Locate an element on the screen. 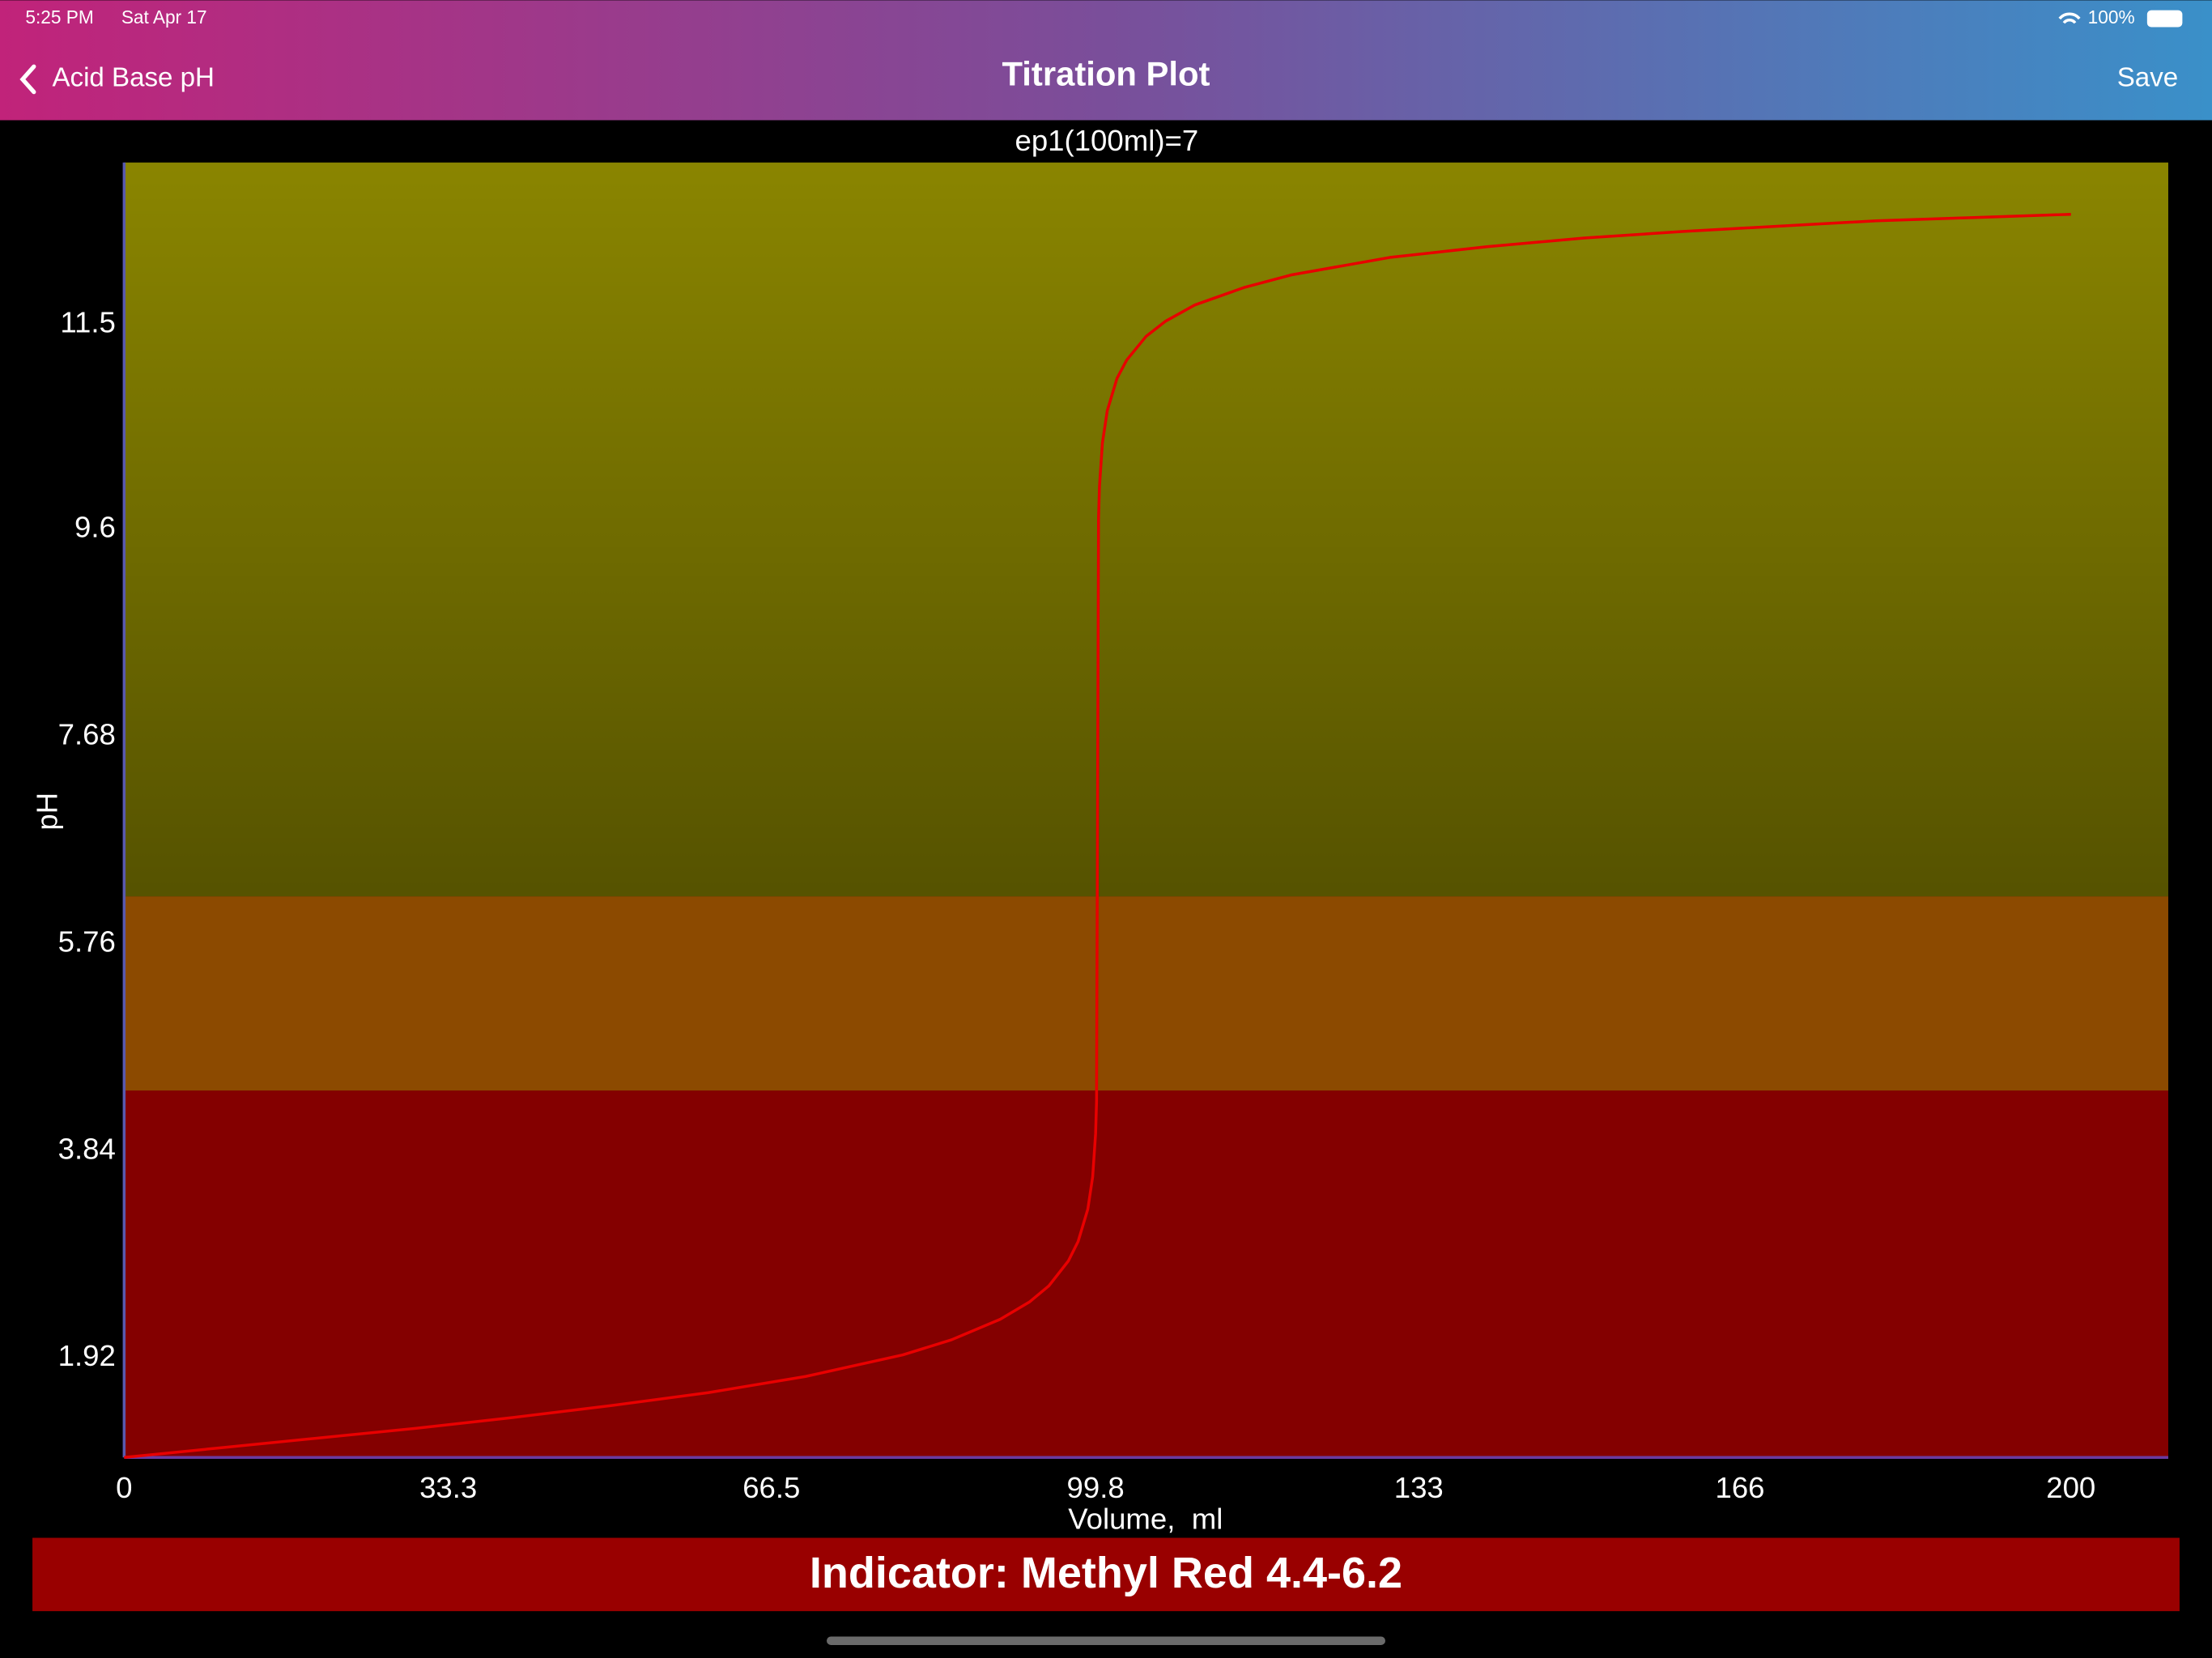 This screenshot has width=2212, height=1658. status-time: 5:25 PM is located at coordinates (59, 17).